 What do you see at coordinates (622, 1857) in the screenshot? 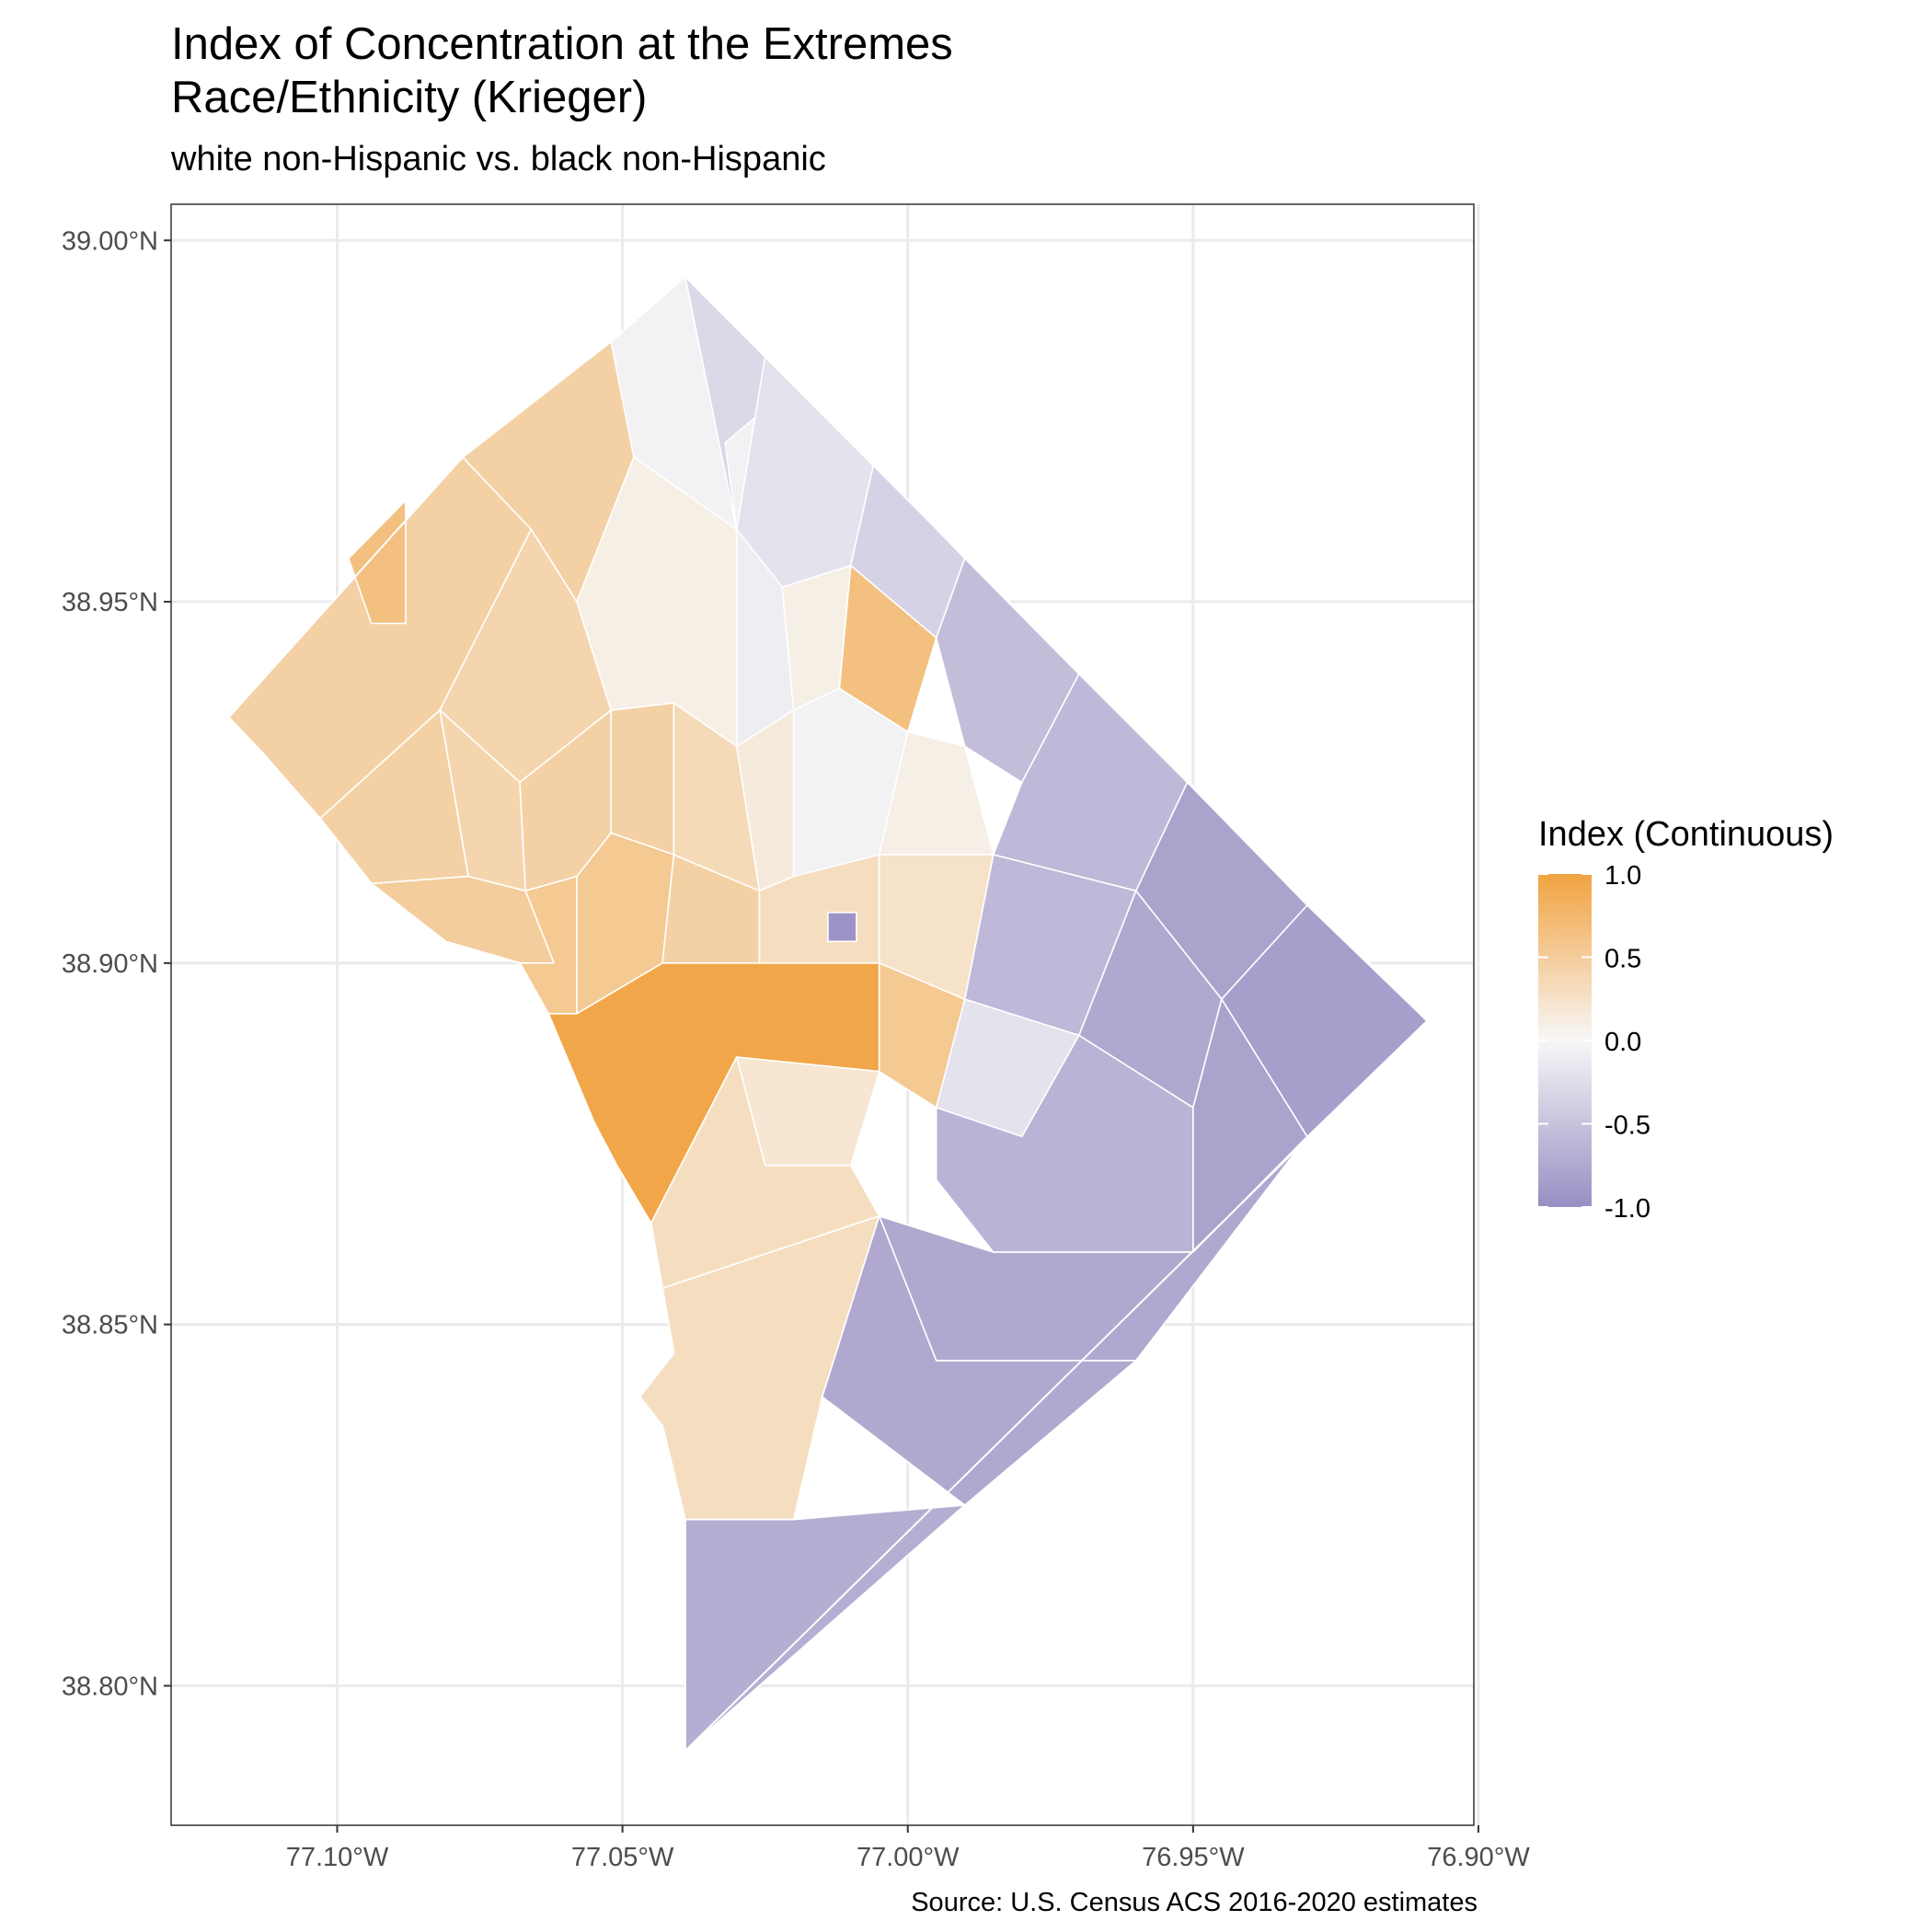
I see `x-tick-label: 77.05°W` at bounding box center [622, 1857].